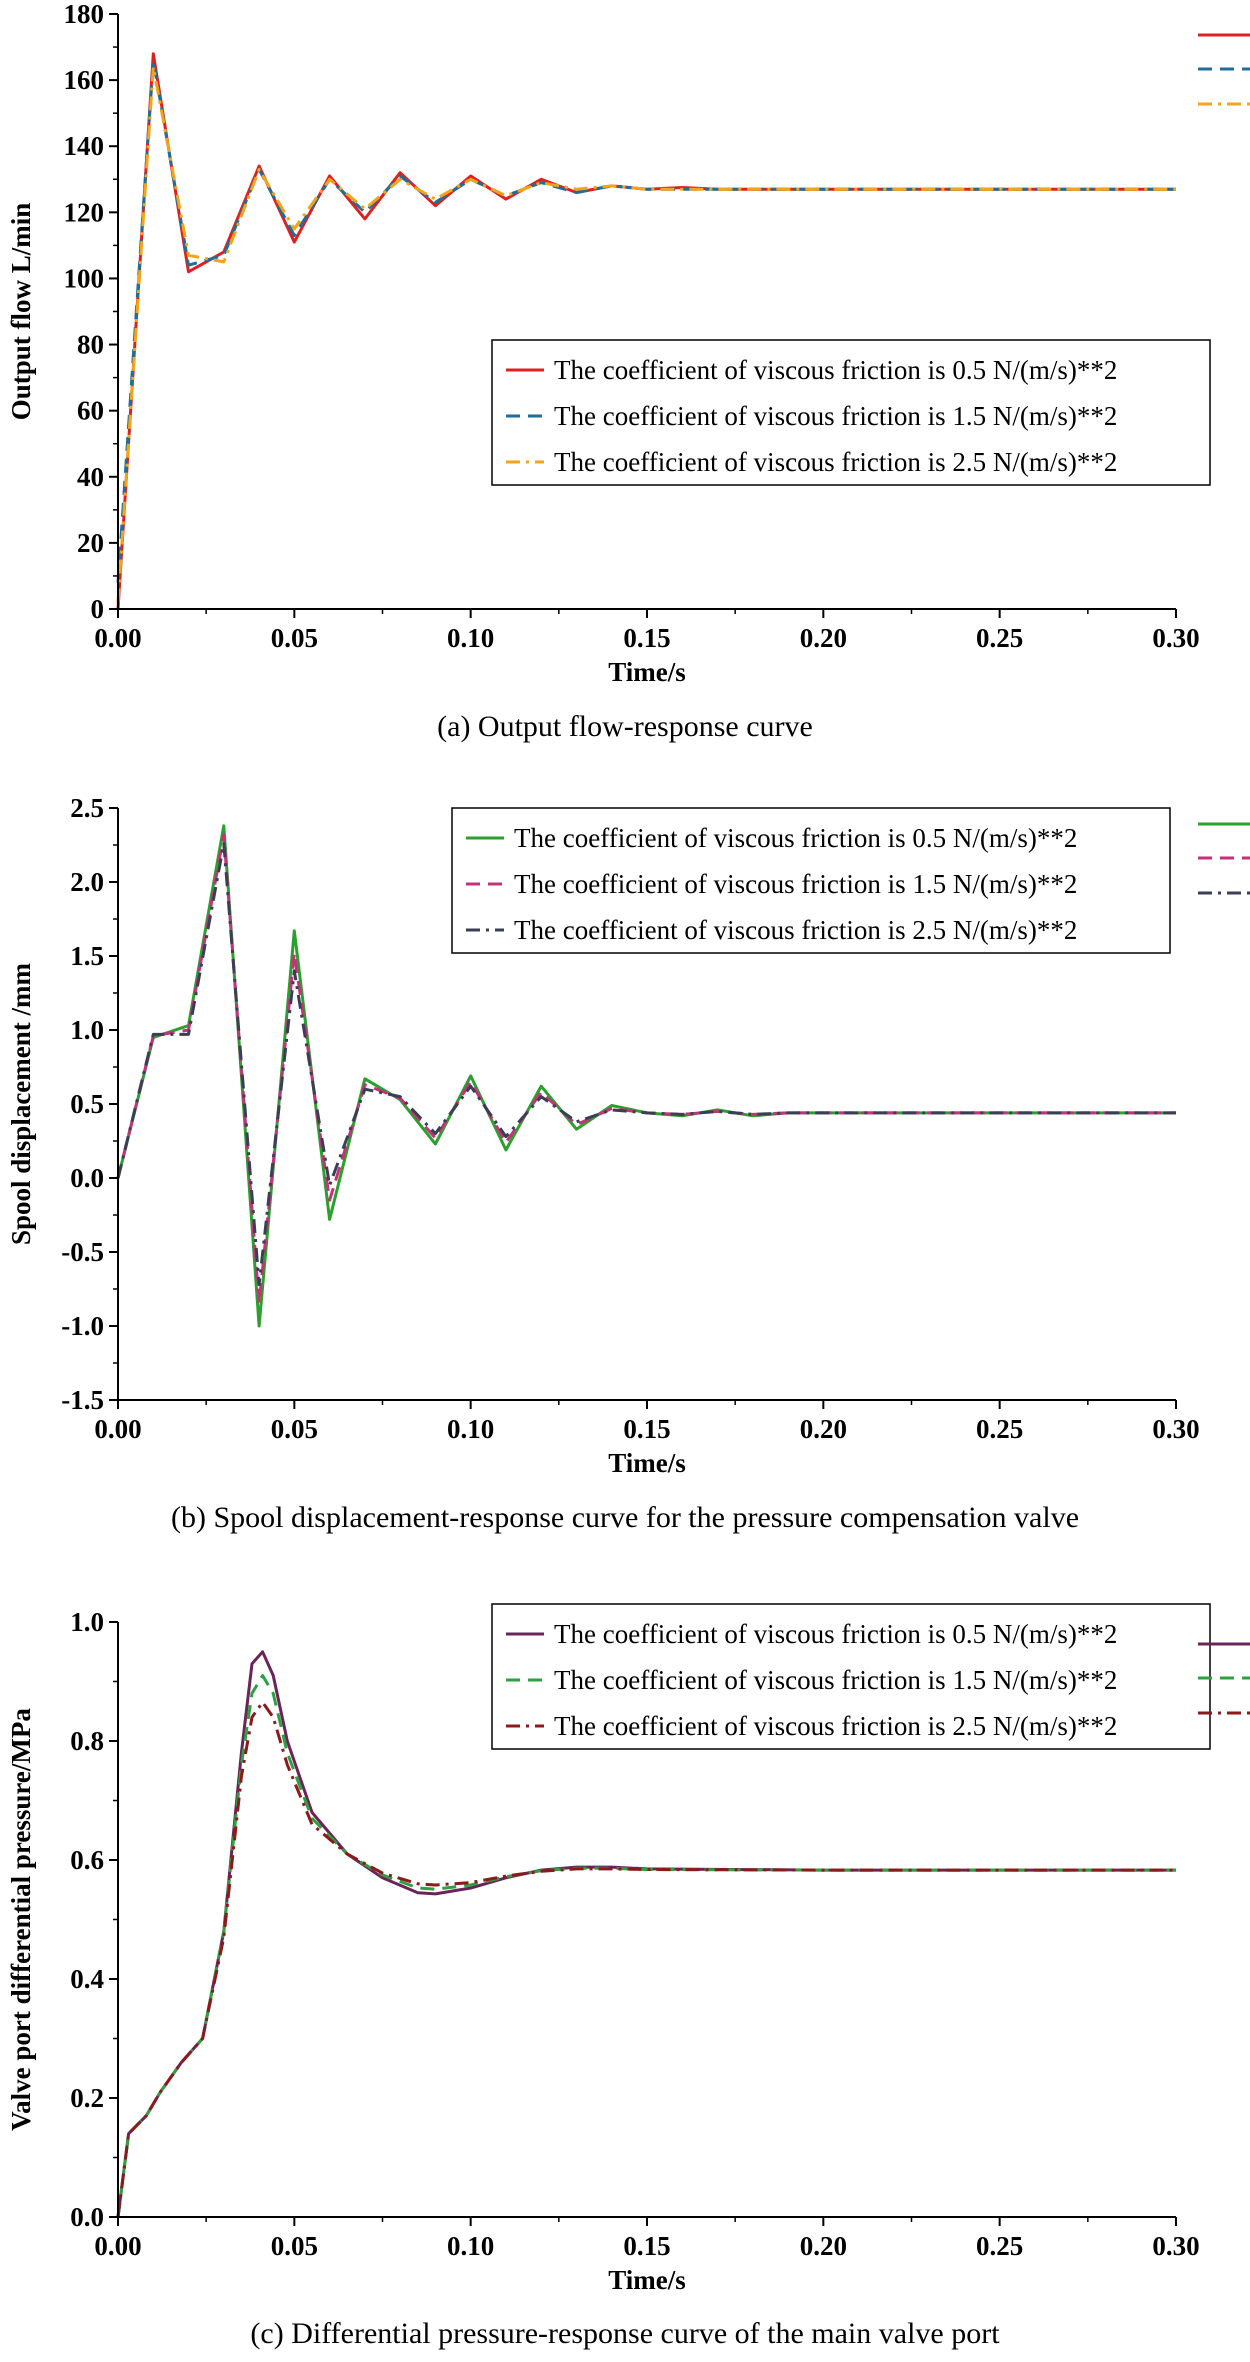  What do you see at coordinates (1175, 2246) in the screenshot?
I see `panel-c-x-tick-label: 0.30` at bounding box center [1175, 2246].